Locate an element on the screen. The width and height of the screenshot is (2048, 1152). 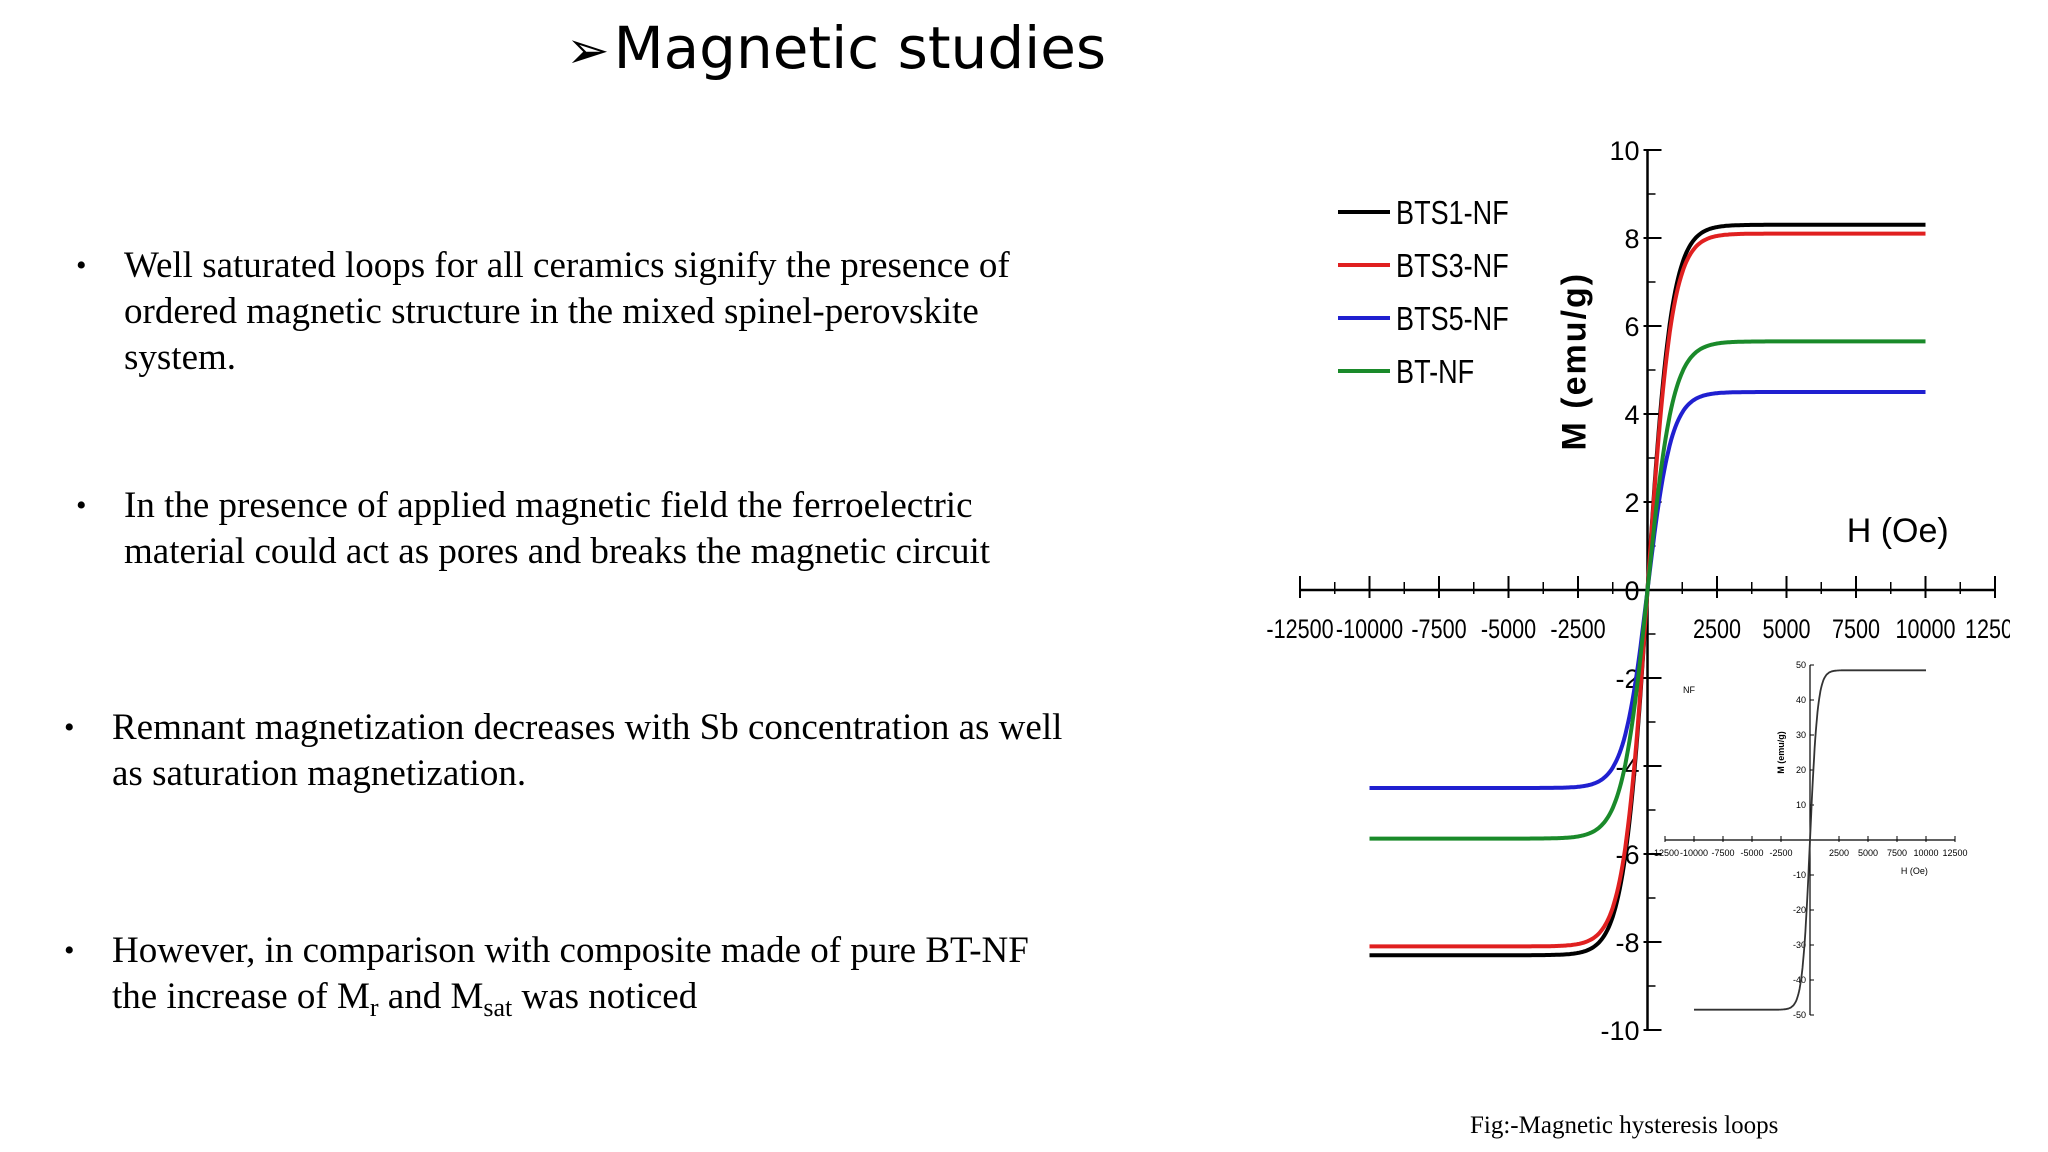
slide-title-text: Magnetic studies is located at coordinates (860, 48).